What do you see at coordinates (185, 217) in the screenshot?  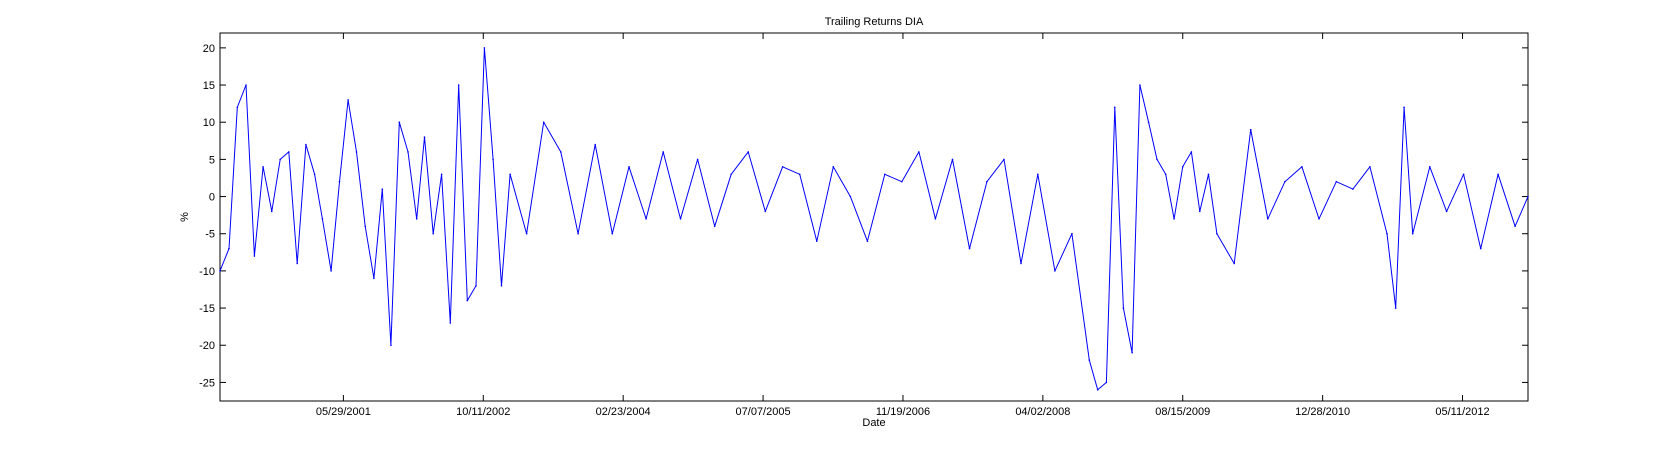 I see `y-axis-label: %` at bounding box center [185, 217].